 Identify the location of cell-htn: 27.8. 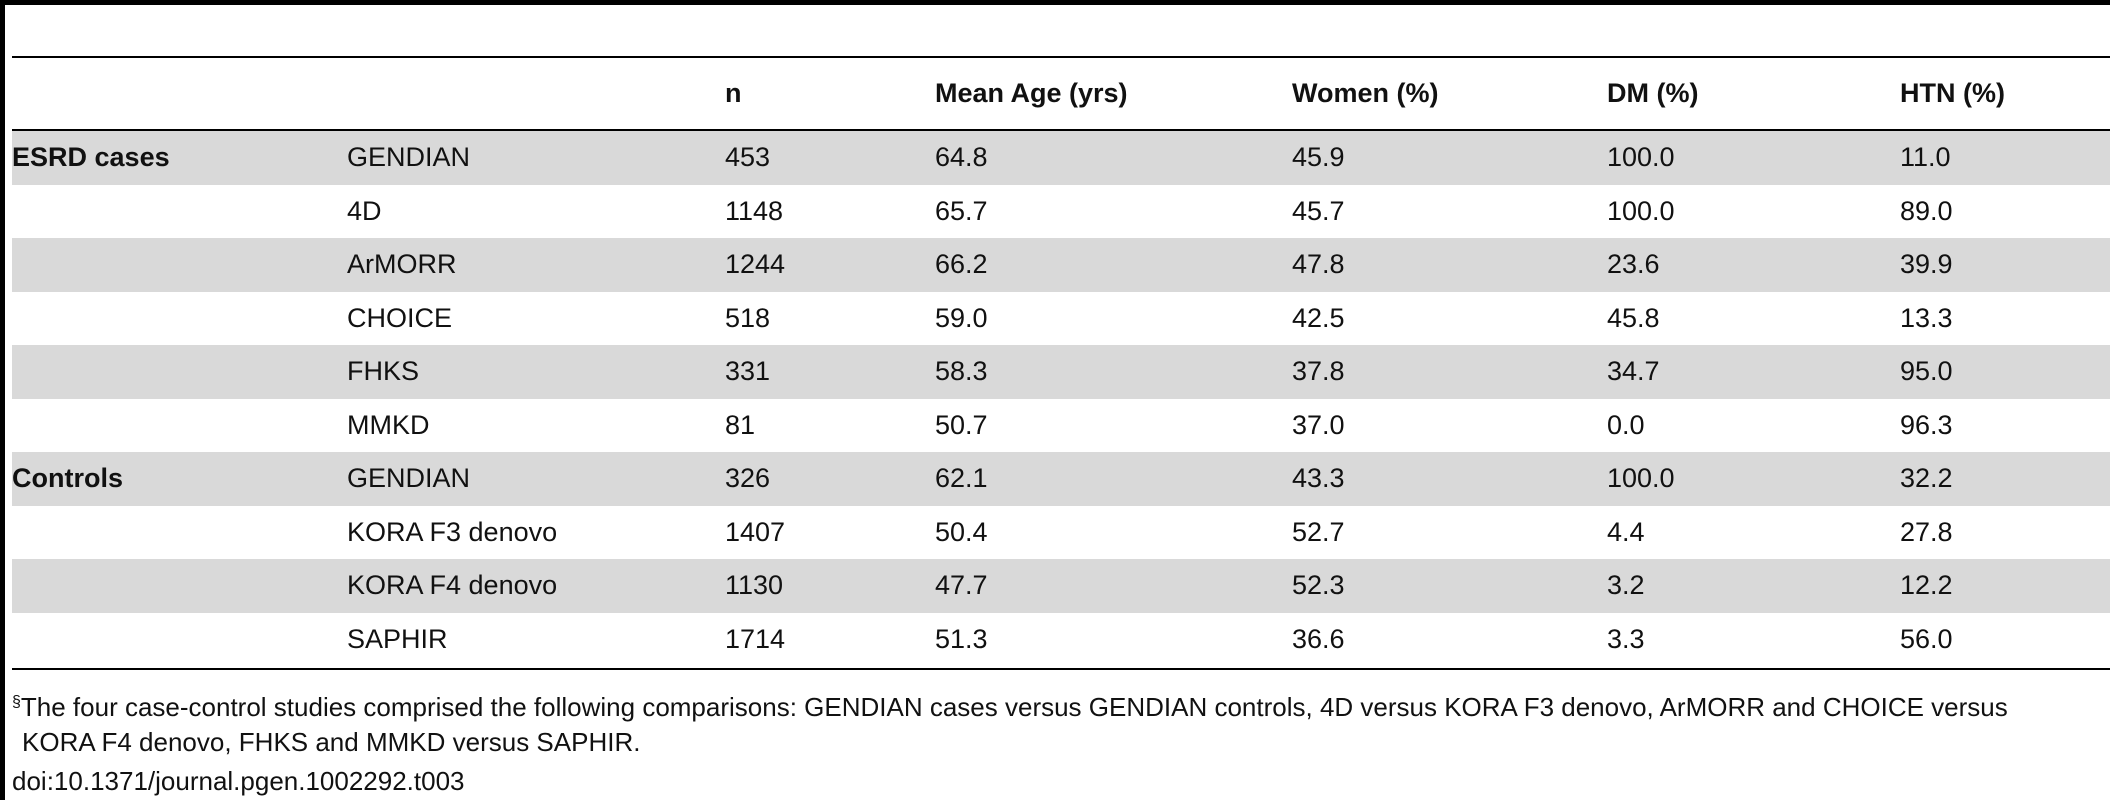
(1926, 531).